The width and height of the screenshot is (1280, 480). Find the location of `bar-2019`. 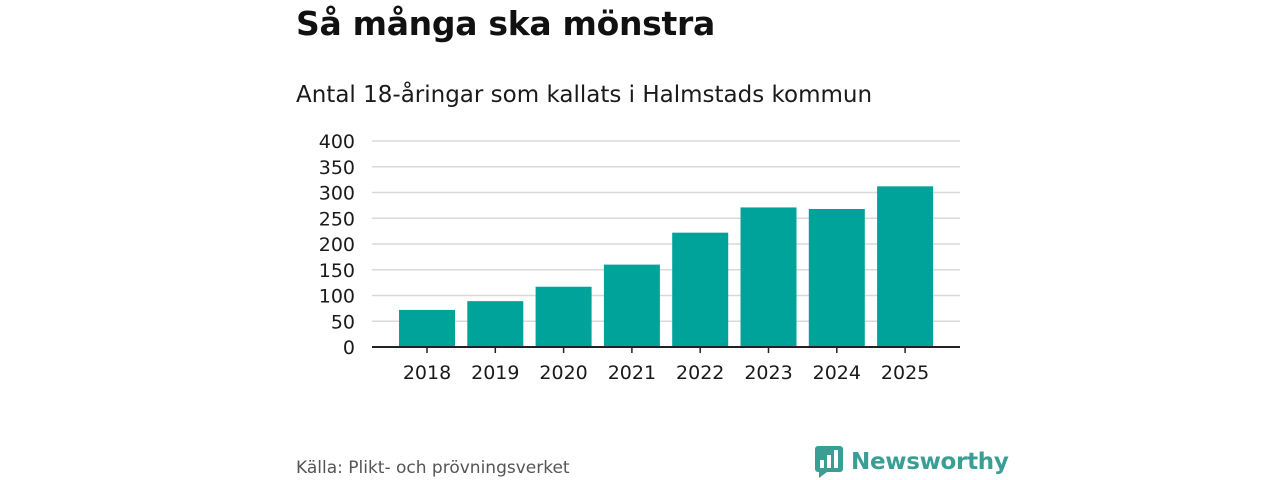

bar-2019 is located at coordinates (495, 324).